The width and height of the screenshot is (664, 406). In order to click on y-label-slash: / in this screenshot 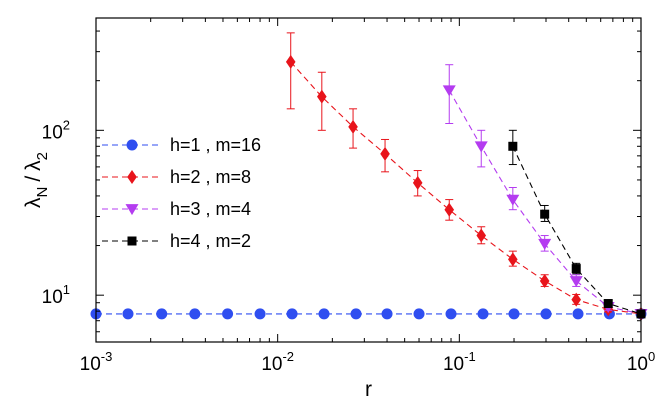, I will do `click(33, 179)`.